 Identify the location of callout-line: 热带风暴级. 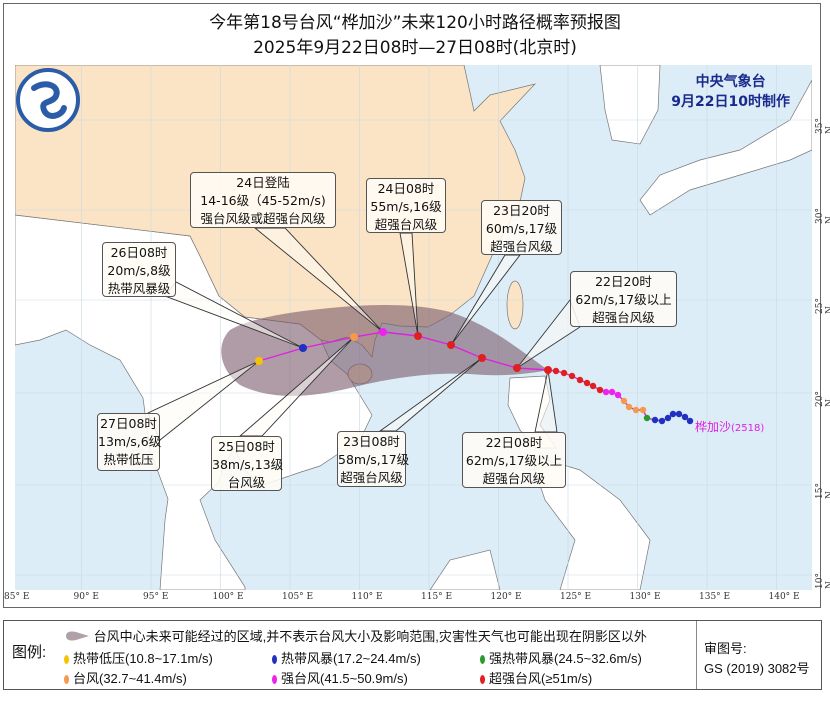
(139, 288).